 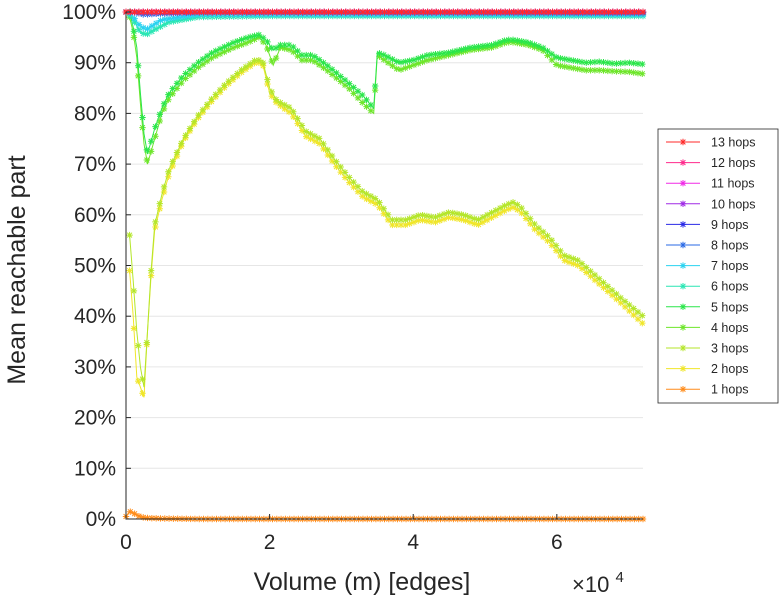 I want to click on series-marker-7-hops, so click(x=143, y=27).